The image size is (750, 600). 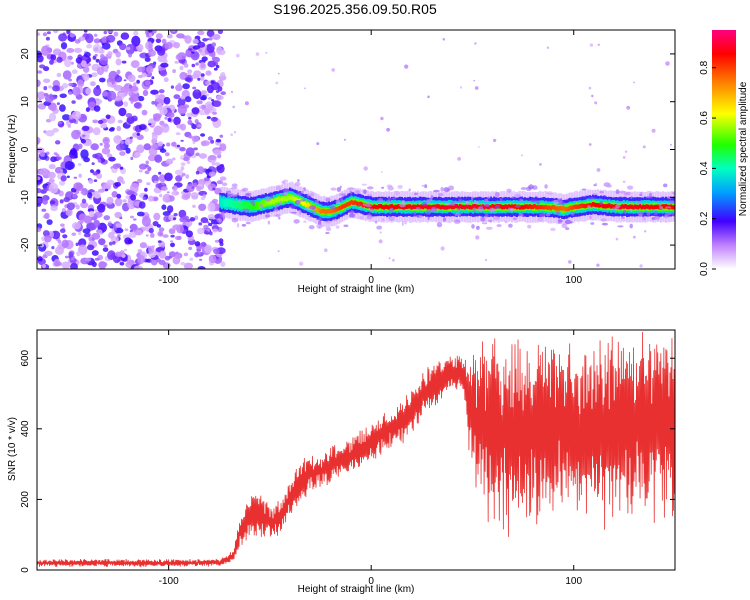 What do you see at coordinates (743, 148) in the screenshot?
I see `colorbar-label: Normalized spectral amplitude` at bounding box center [743, 148].